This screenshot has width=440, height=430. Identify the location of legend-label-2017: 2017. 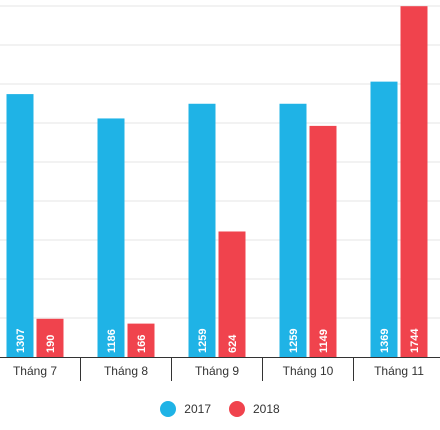
(197, 409).